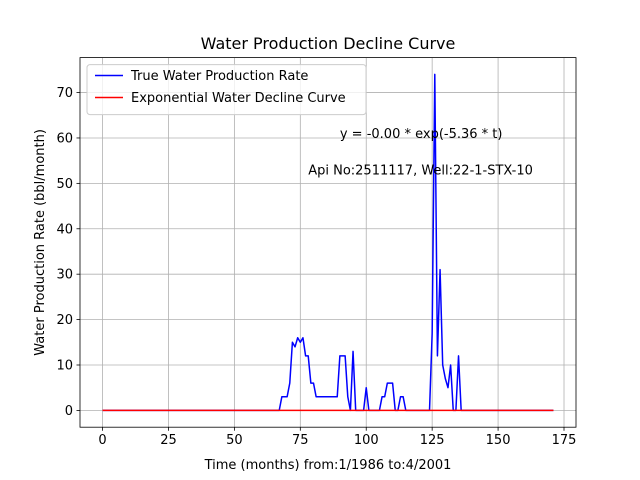  What do you see at coordinates (238, 98) in the screenshot?
I see `legend-label-exponential-curve: Exponential Water Decline Curve` at bounding box center [238, 98].